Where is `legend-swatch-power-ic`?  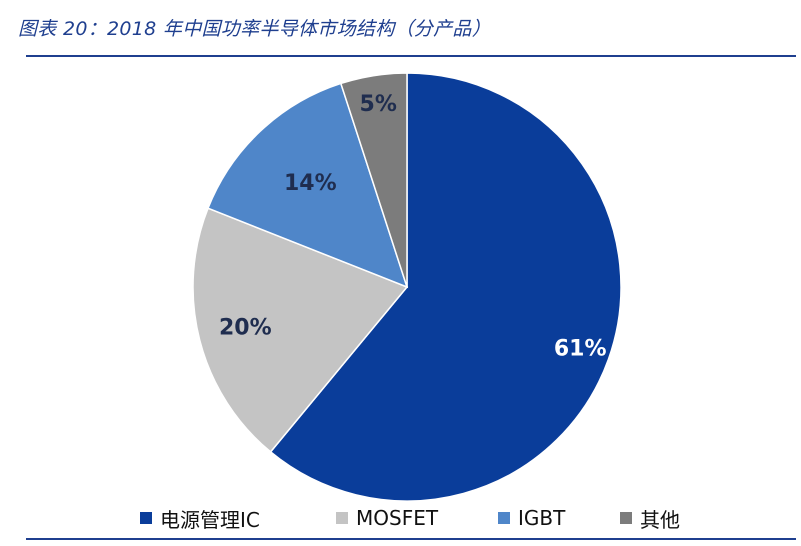 legend-swatch-power-ic is located at coordinates (146, 518).